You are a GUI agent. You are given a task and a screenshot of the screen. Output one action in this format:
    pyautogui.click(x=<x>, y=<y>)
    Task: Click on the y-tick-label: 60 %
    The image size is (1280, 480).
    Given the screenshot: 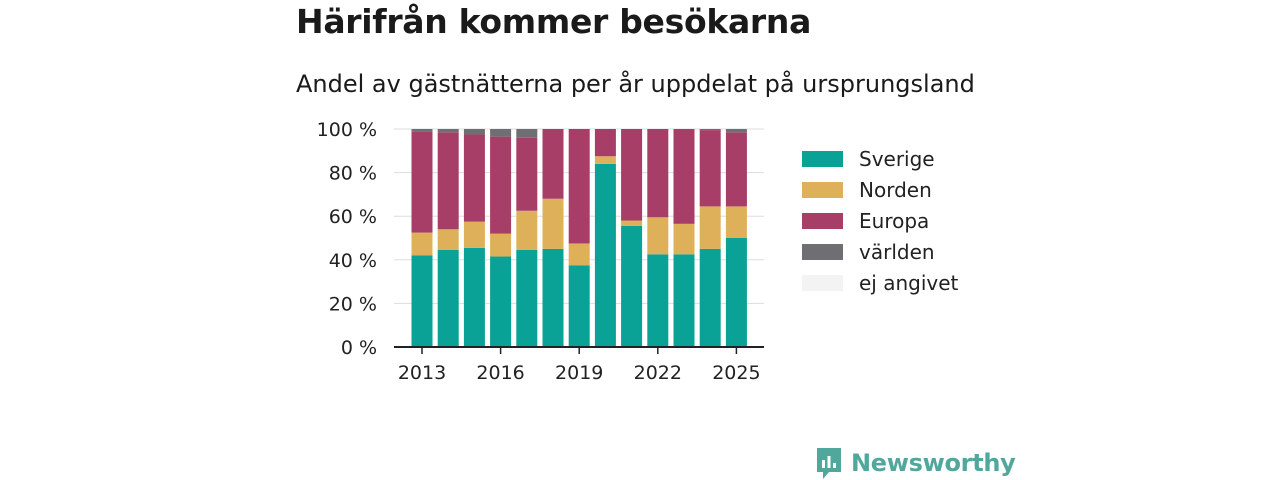 What is the action you would take?
    pyautogui.click(x=353, y=217)
    